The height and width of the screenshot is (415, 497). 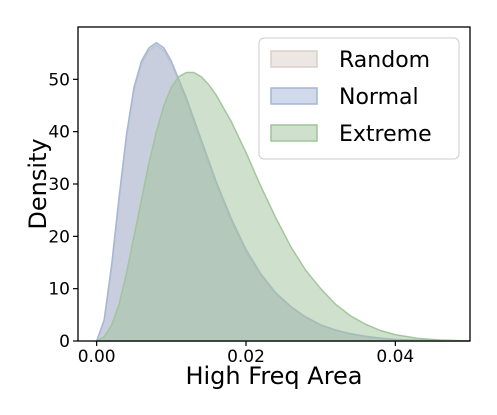 I want to click on legend-swatch-extreme, so click(x=294, y=133).